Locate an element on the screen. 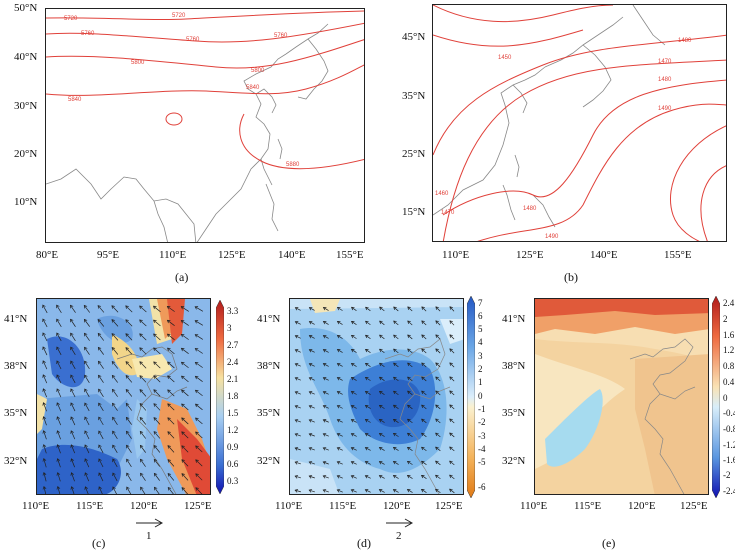 The height and width of the screenshot is (552, 735). colorbar-tick: -1.2 is located at coordinates (729, 445).